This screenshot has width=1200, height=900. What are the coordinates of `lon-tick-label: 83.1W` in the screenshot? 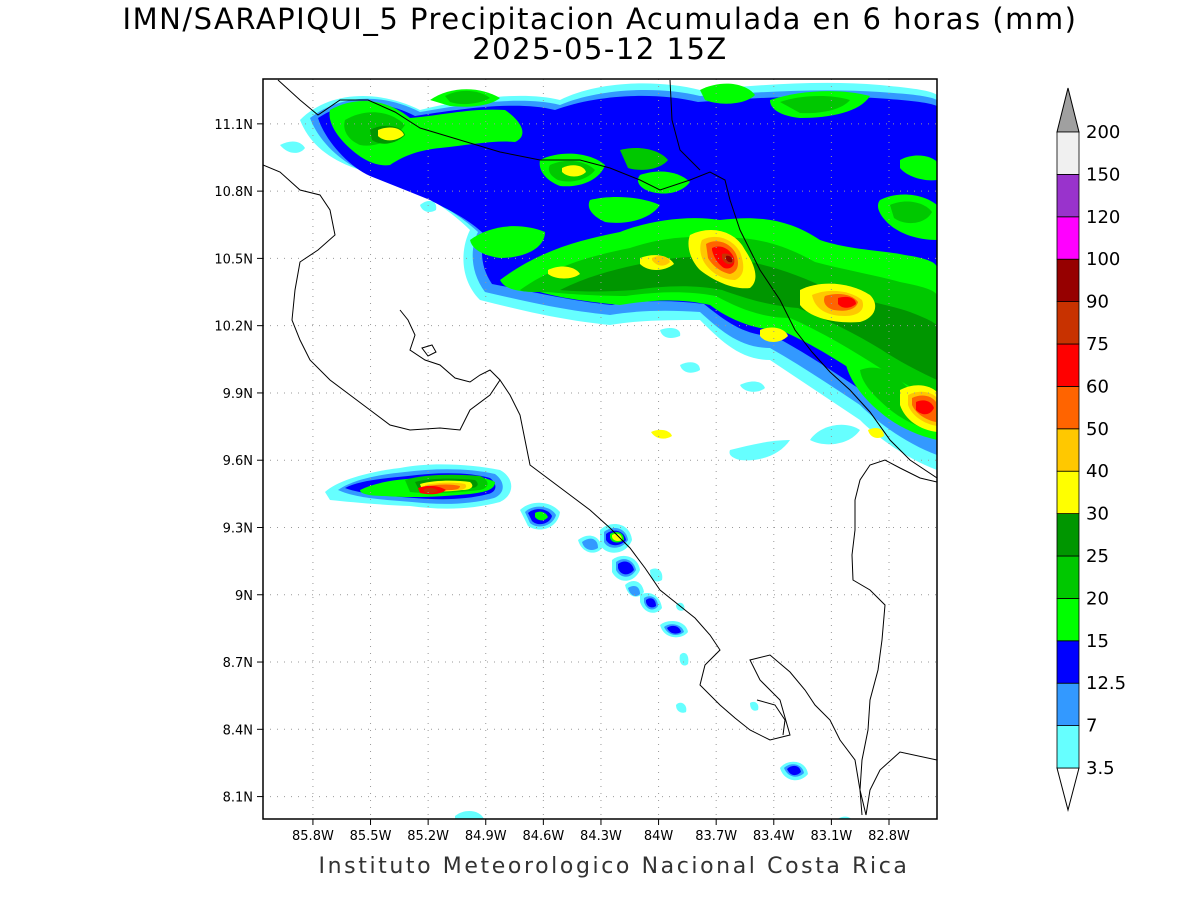 It's located at (831, 836).